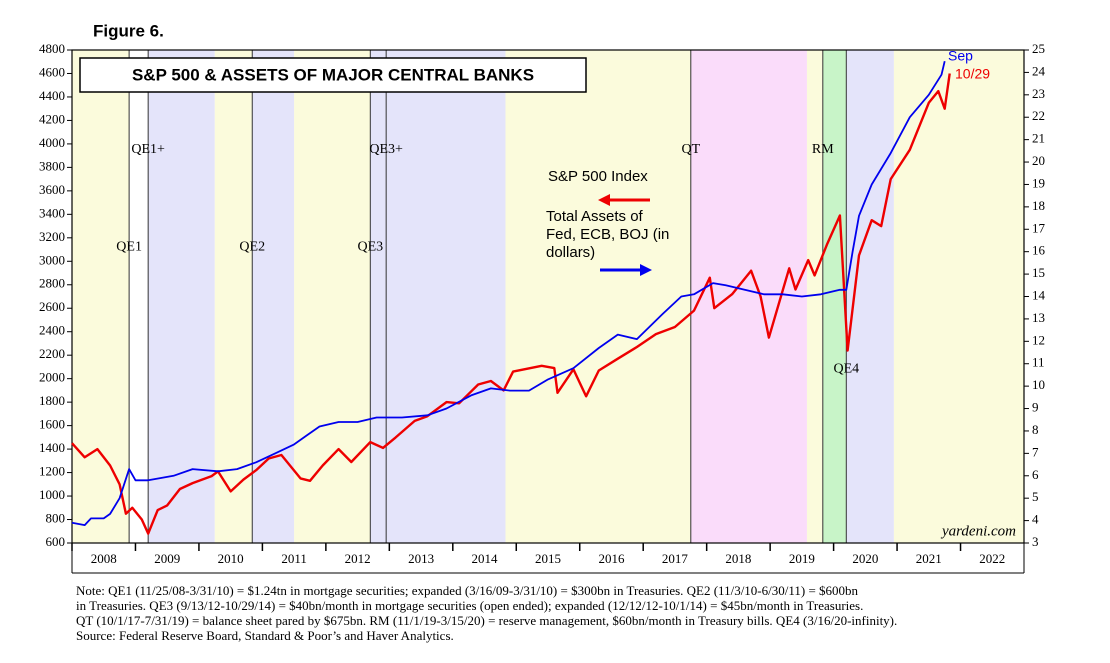 This screenshot has height=663, width=1110. What do you see at coordinates (598, 176) in the screenshot?
I see `legend-label: S&P 500 Index` at bounding box center [598, 176].